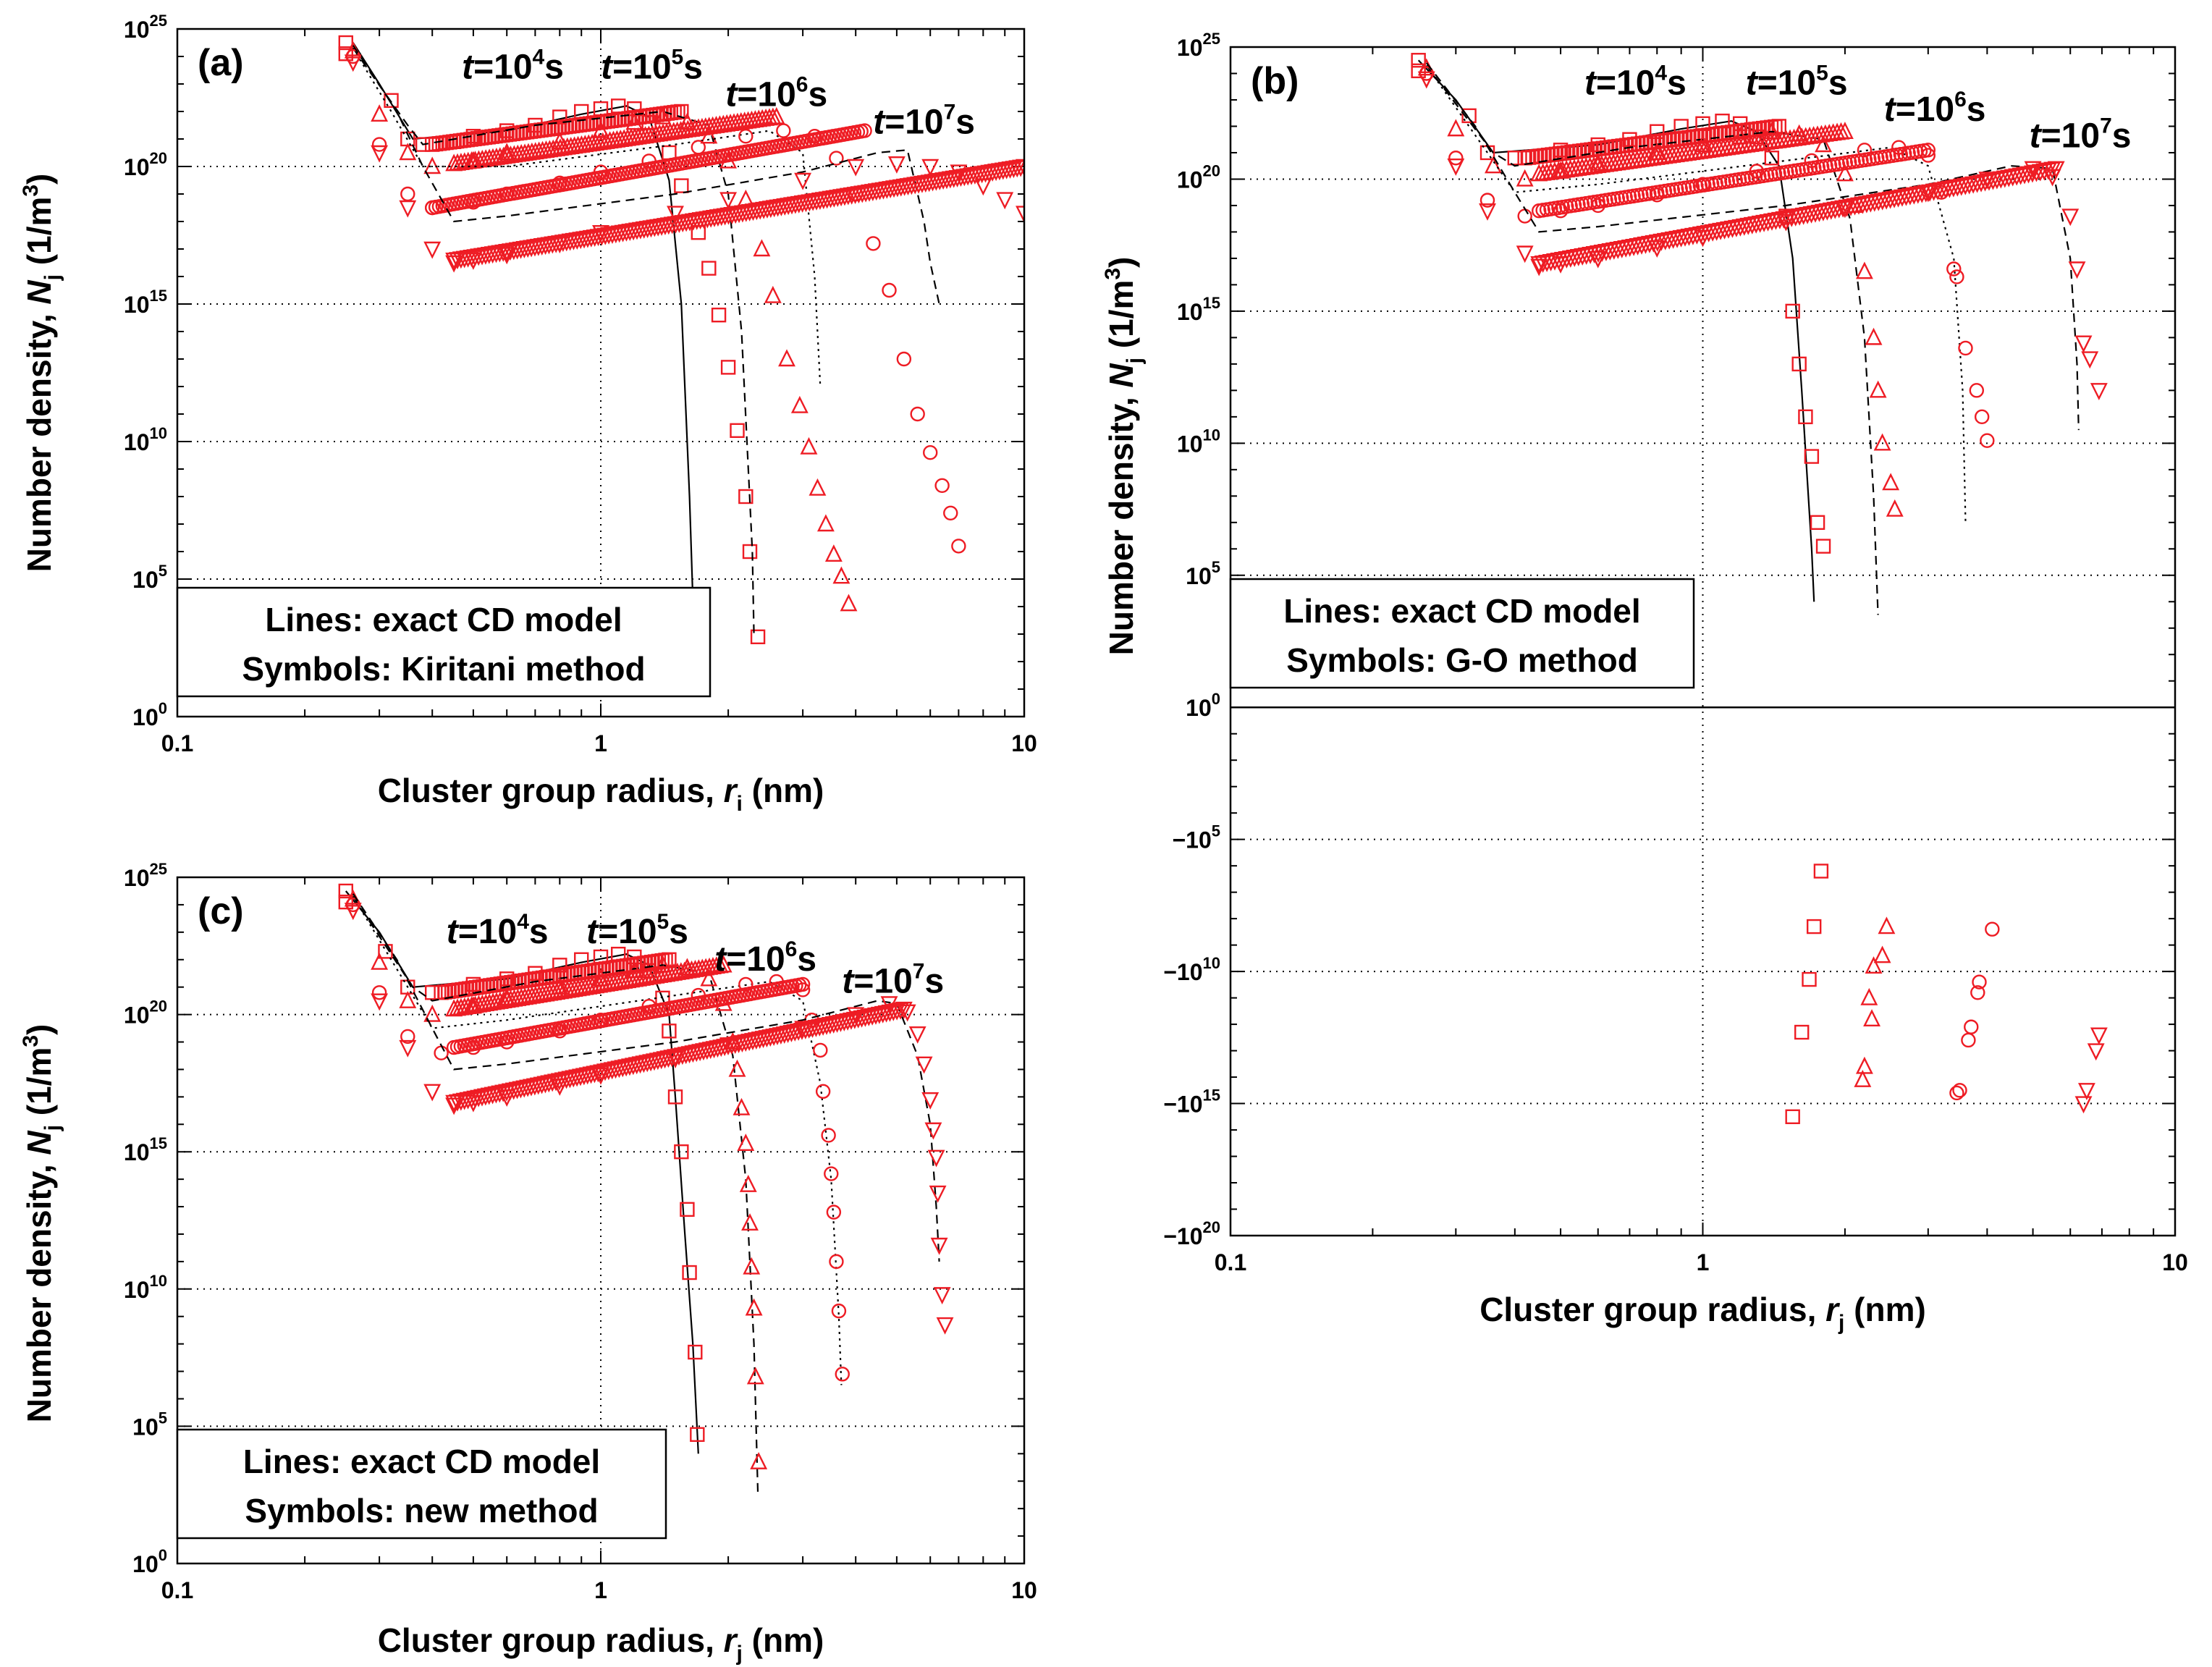 The height and width of the screenshot is (1667, 2212). What do you see at coordinates (31, 191) in the screenshot?
I see `y-axis-label-sup: 3` at bounding box center [31, 191].